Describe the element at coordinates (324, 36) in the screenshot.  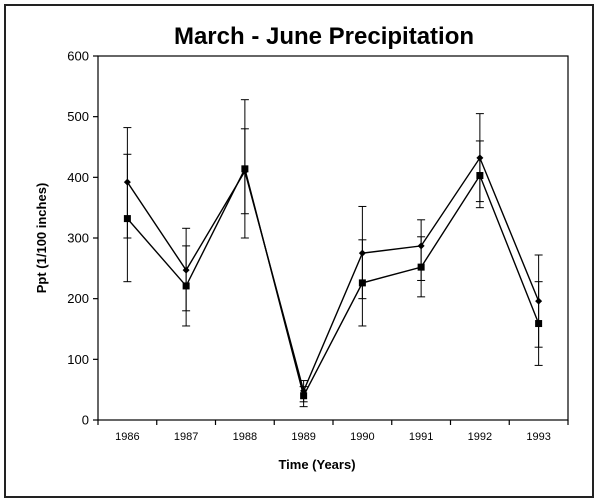
I see `chart-title: March - June Precipitation` at that location.